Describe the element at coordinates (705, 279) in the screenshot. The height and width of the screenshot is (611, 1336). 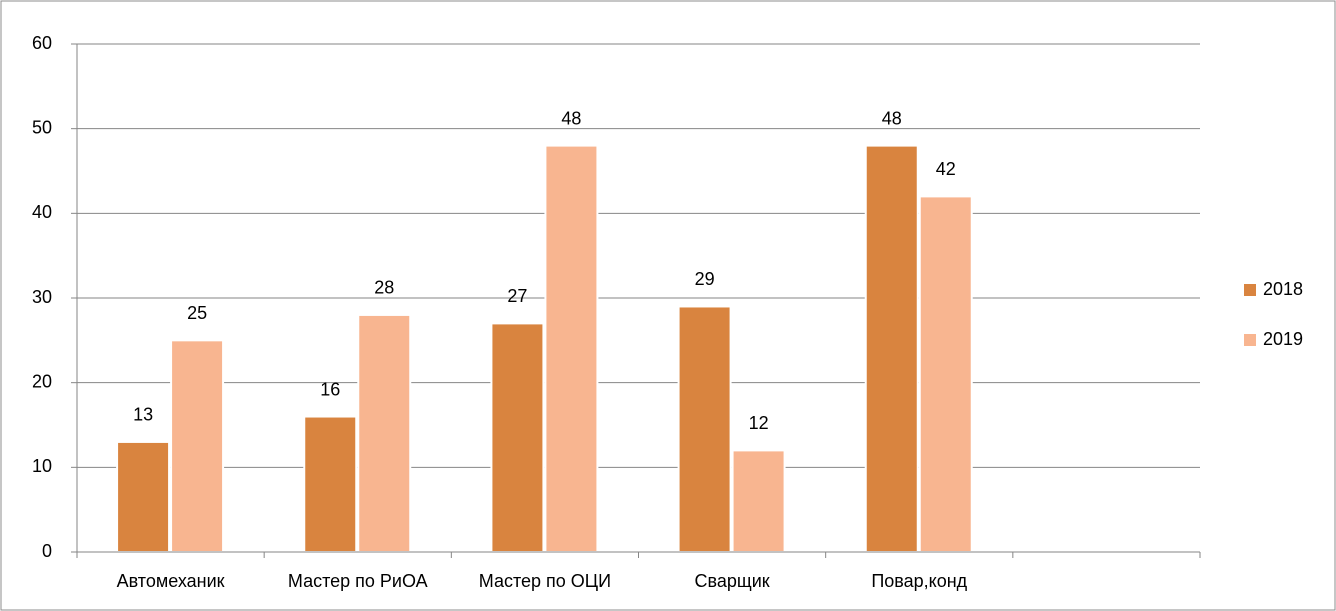
I see `data-label: 29` at that location.